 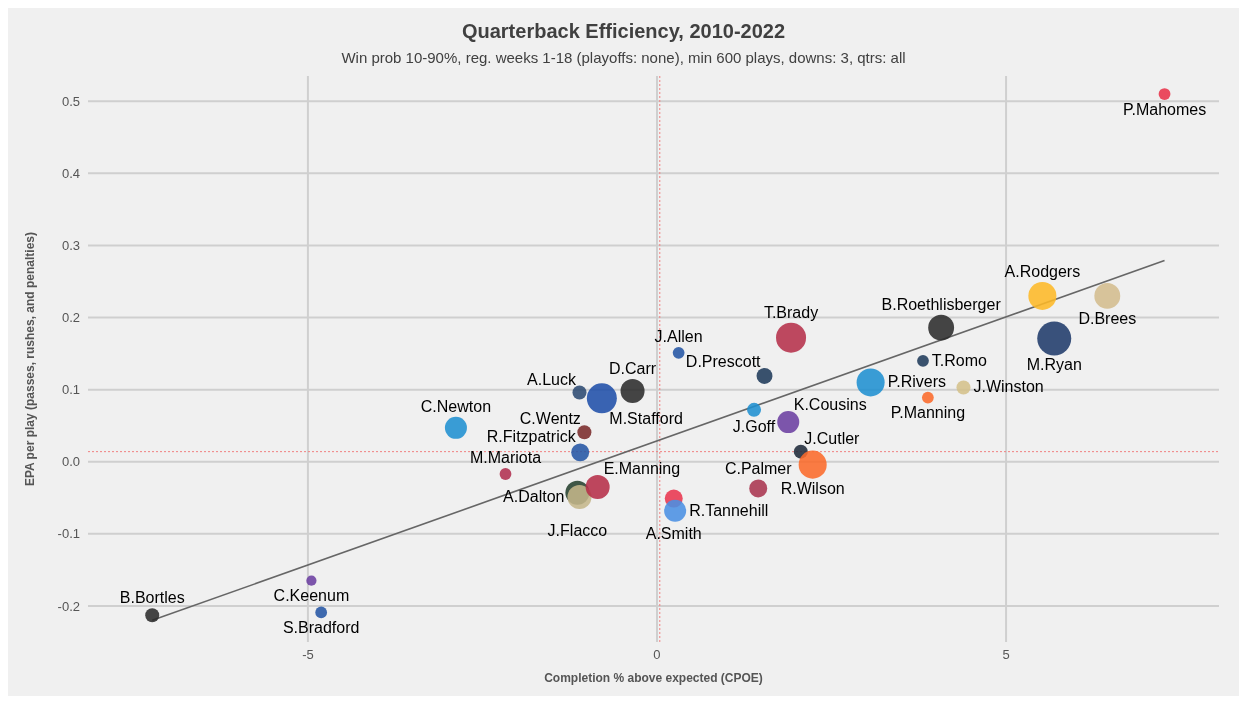 I want to click on annotation: P.Mahomes, so click(x=1164, y=109).